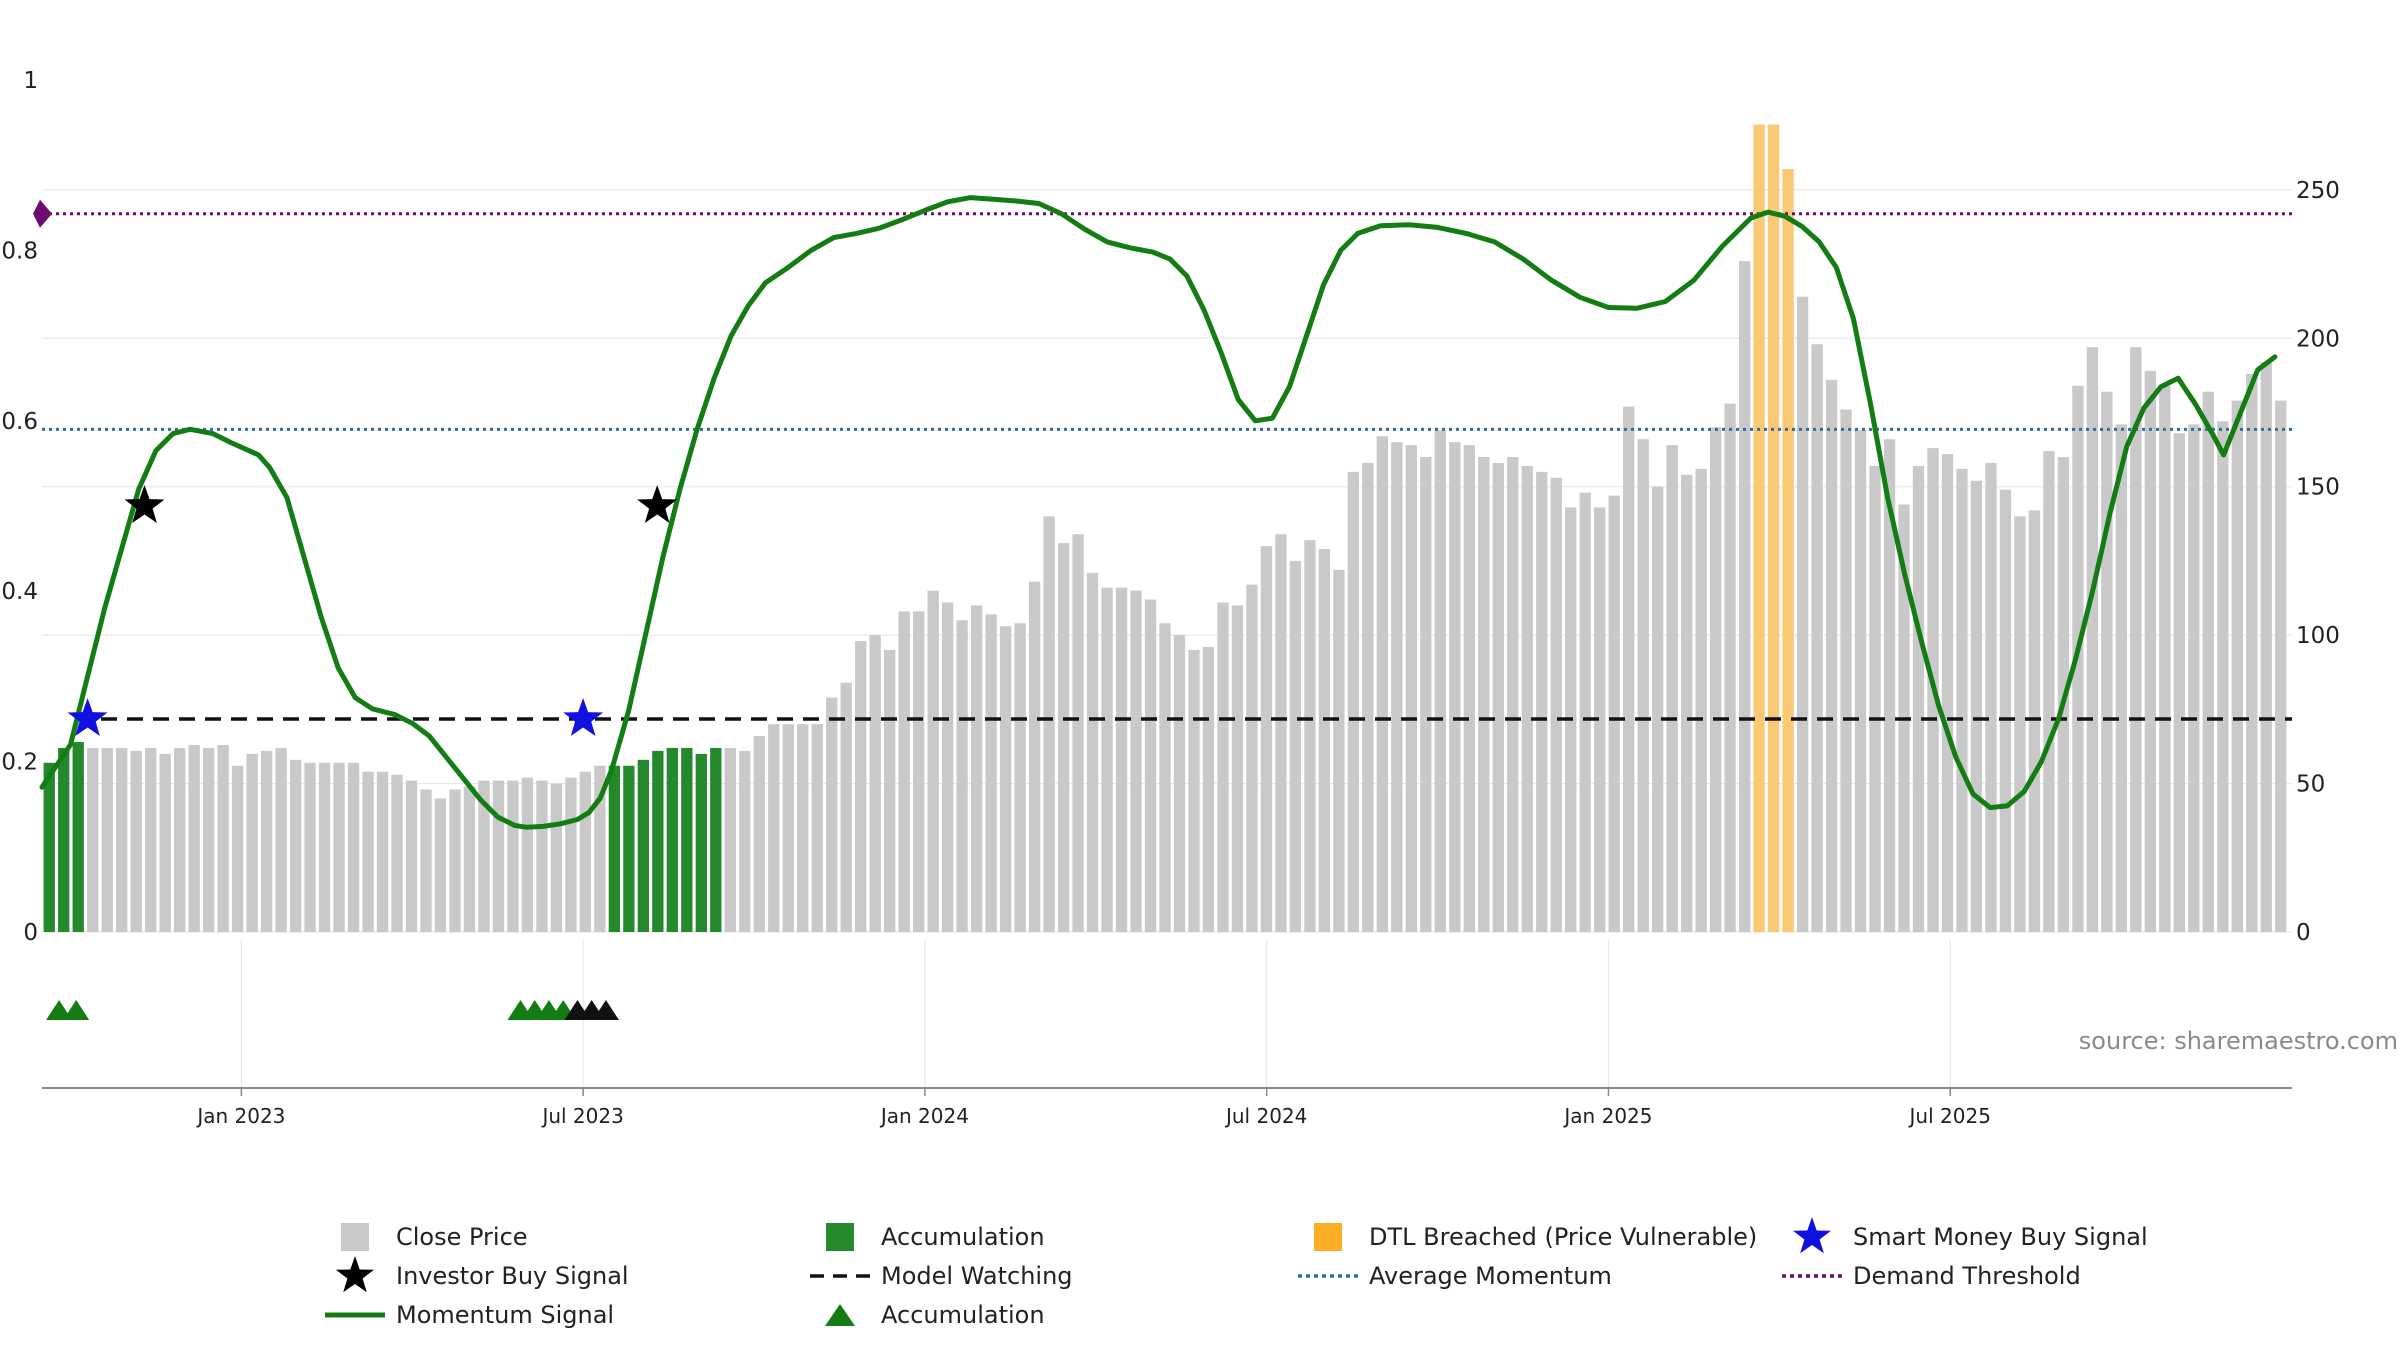 This screenshot has width=2400, height=1350. I want to click on x-axis-tick-label: Jul 2025, so click(1949, 1116).